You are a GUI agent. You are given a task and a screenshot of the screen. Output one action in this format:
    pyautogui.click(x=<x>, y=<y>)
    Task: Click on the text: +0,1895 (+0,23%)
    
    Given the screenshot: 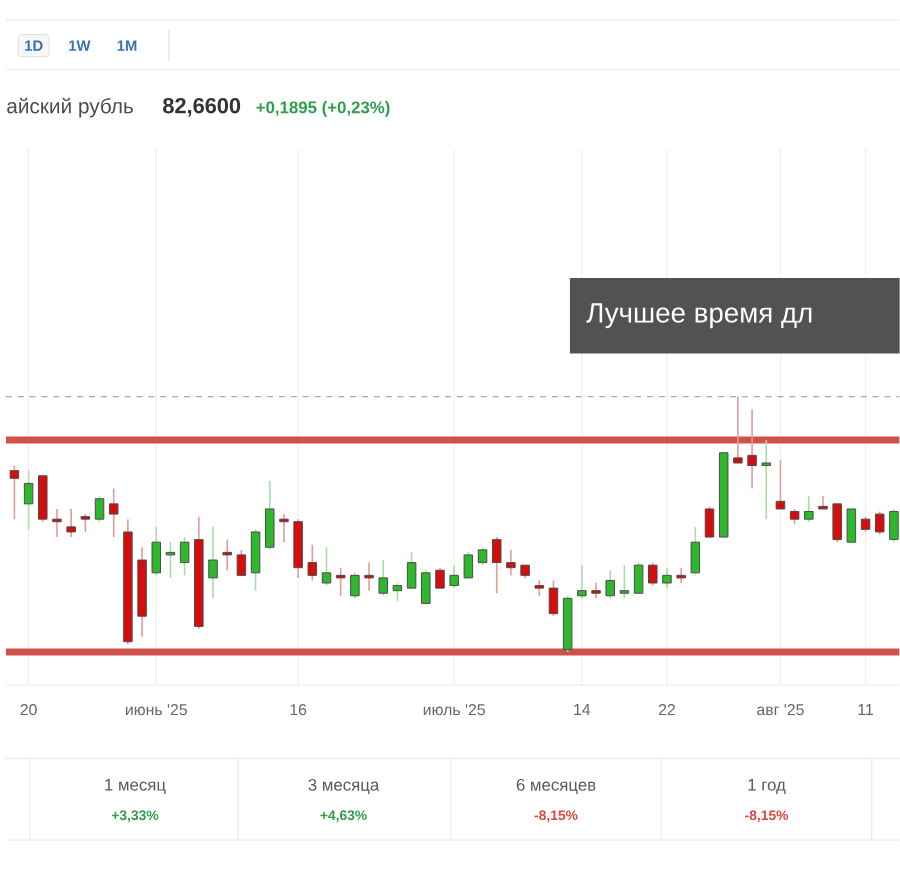 What is the action you would take?
    pyautogui.click(x=323, y=109)
    